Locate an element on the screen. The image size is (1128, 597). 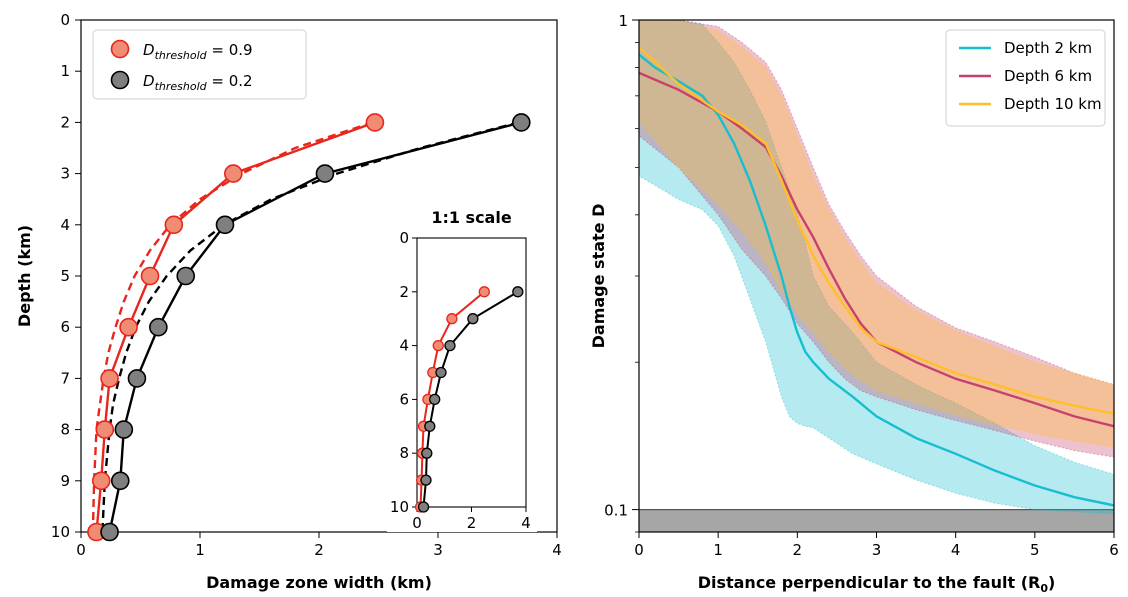
left-y-tick-label: 0 is located at coordinates (65, 20).